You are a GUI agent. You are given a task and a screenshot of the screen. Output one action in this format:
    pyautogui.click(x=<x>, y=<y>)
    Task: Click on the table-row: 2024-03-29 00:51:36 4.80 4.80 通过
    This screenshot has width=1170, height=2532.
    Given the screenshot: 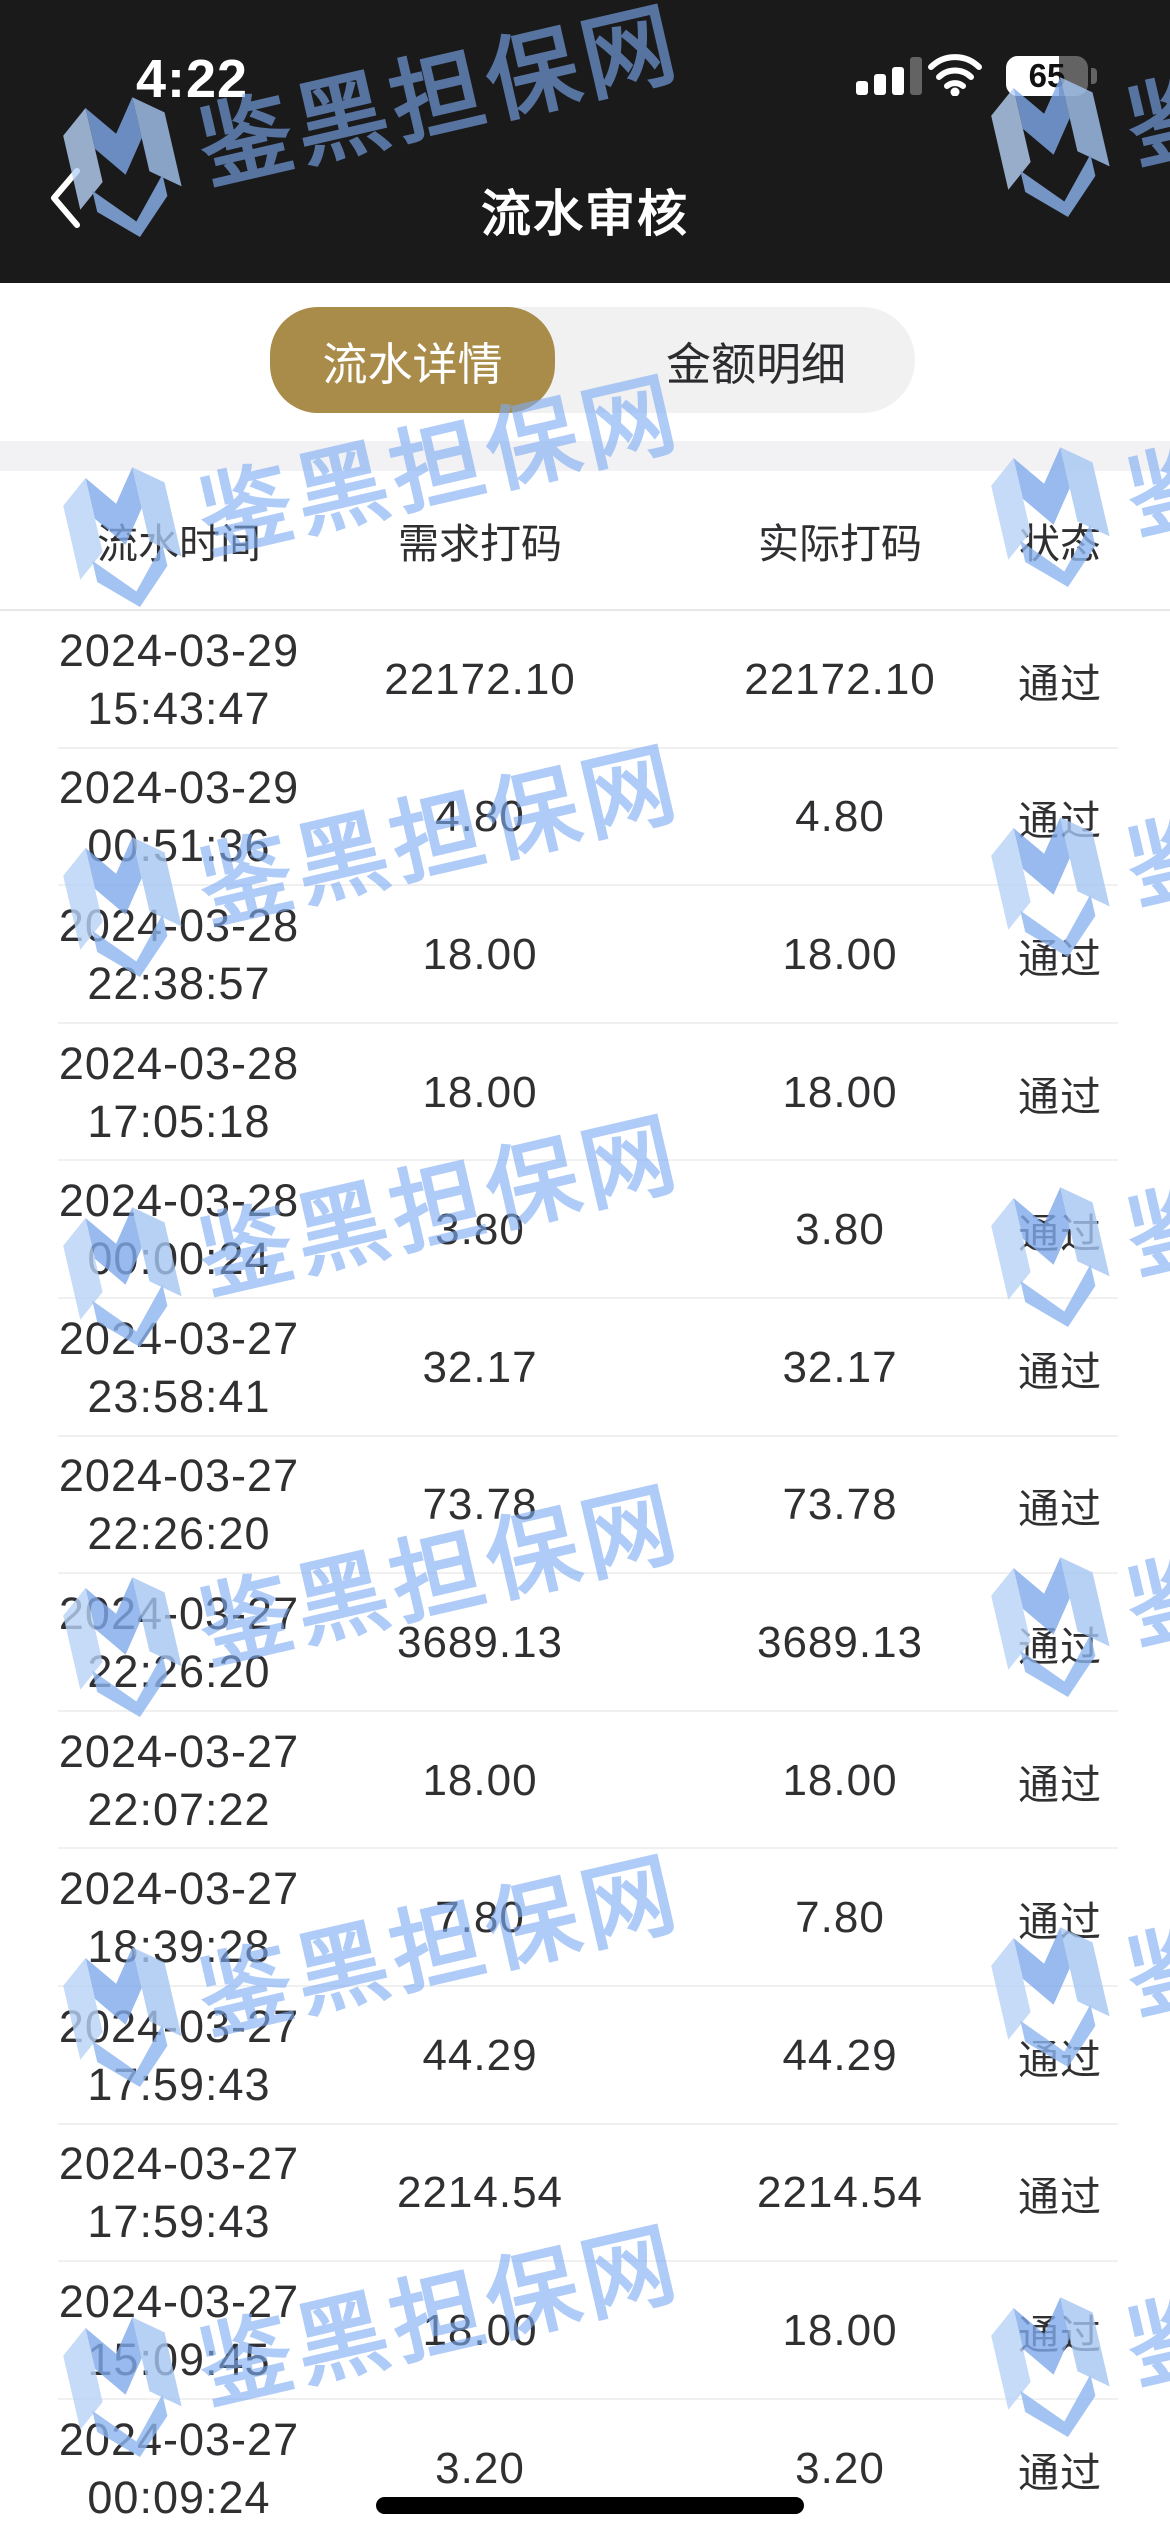 What is the action you would take?
    pyautogui.click(x=585, y=818)
    